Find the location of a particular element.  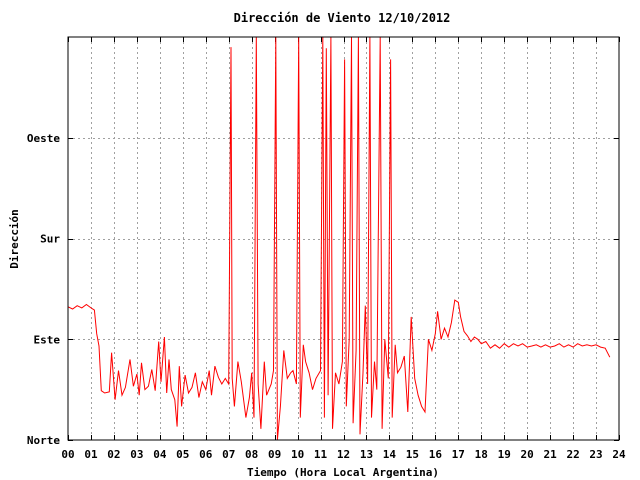

x-tick-label: 22 is located at coordinates (572, 454).